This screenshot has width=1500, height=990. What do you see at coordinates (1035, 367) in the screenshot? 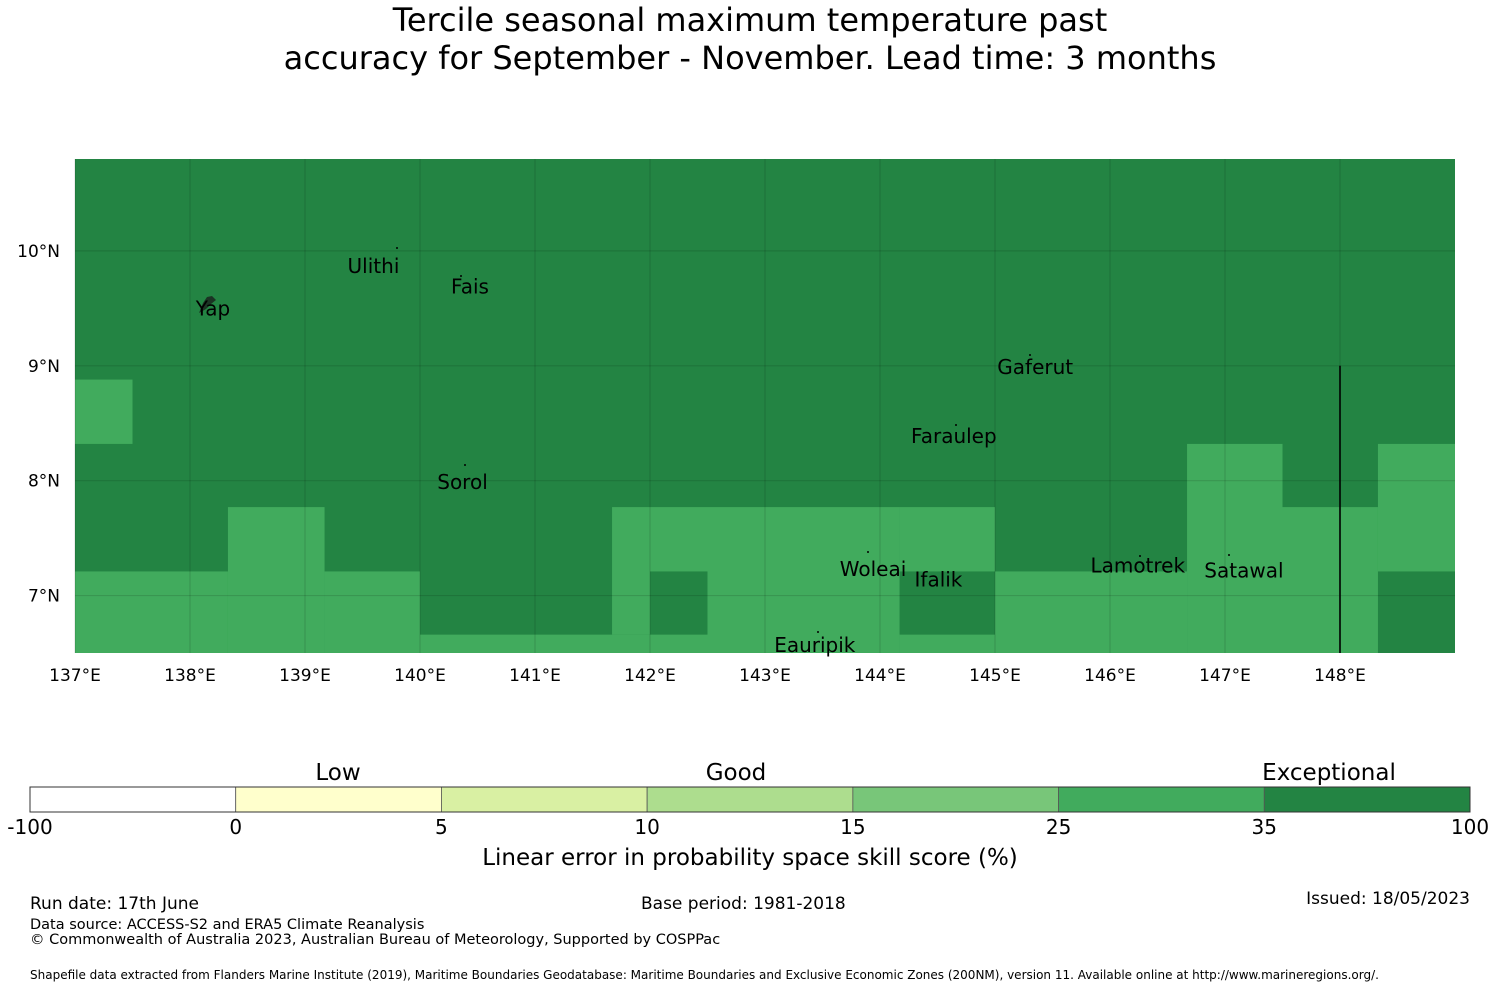
I see `place-label: Gaferut` at bounding box center [1035, 367].